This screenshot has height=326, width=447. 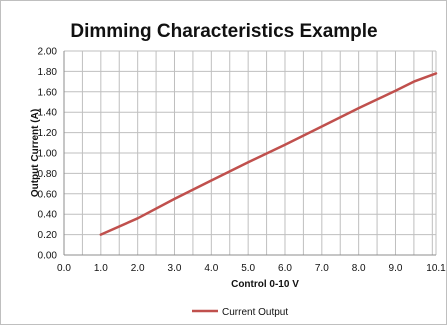 What do you see at coordinates (322, 268) in the screenshot?
I see `x-tick-label-7: 7.0` at bounding box center [322, 268].